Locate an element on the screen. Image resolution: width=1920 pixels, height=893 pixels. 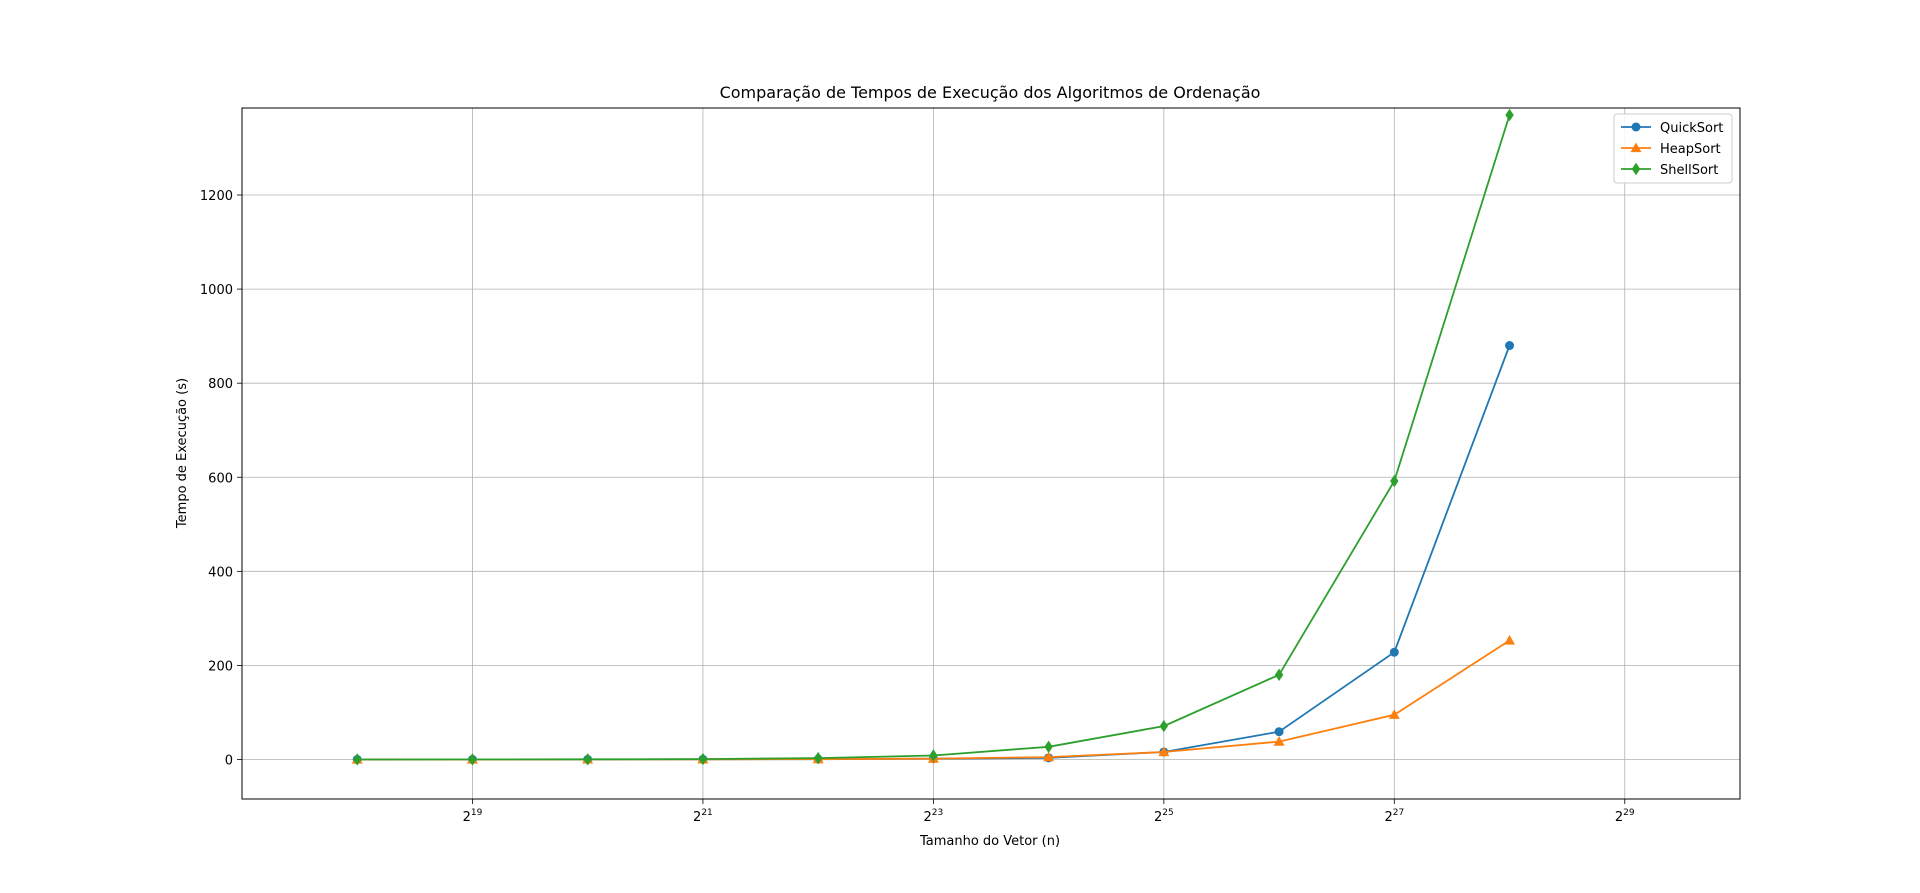
y-tick-label: 0 is located at coordinates (229, 760).